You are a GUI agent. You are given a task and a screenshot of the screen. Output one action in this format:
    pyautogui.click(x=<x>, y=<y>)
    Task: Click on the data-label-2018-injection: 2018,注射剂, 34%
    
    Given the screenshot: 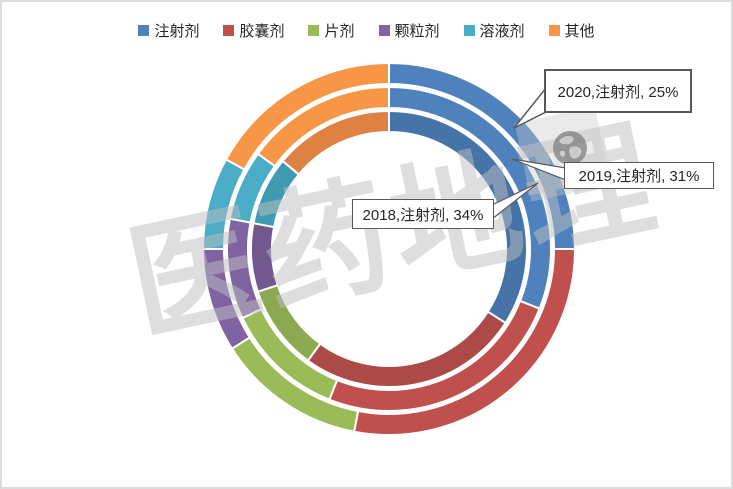 What is the action you would take?
    pyautogui.click(x=423, y=214)
    